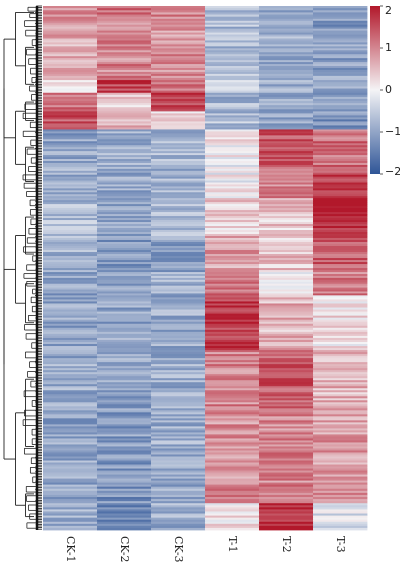 This screenshot has height=568, width=400. What do you see at coordinates (392, 171) in the screenshot?
I see `colorbar-tick-label: −2` at bounding box center [392, 171].